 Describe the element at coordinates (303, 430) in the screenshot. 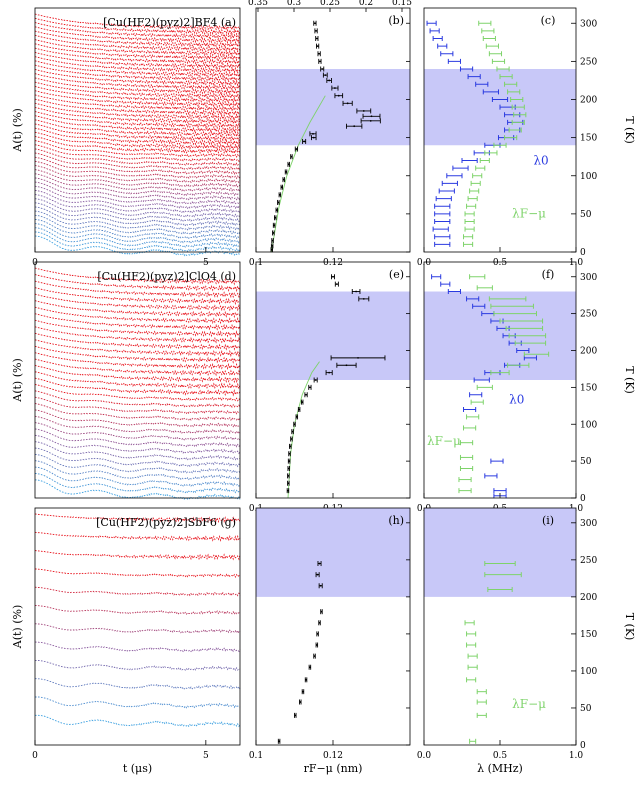

I see `fit-curve` at that location.